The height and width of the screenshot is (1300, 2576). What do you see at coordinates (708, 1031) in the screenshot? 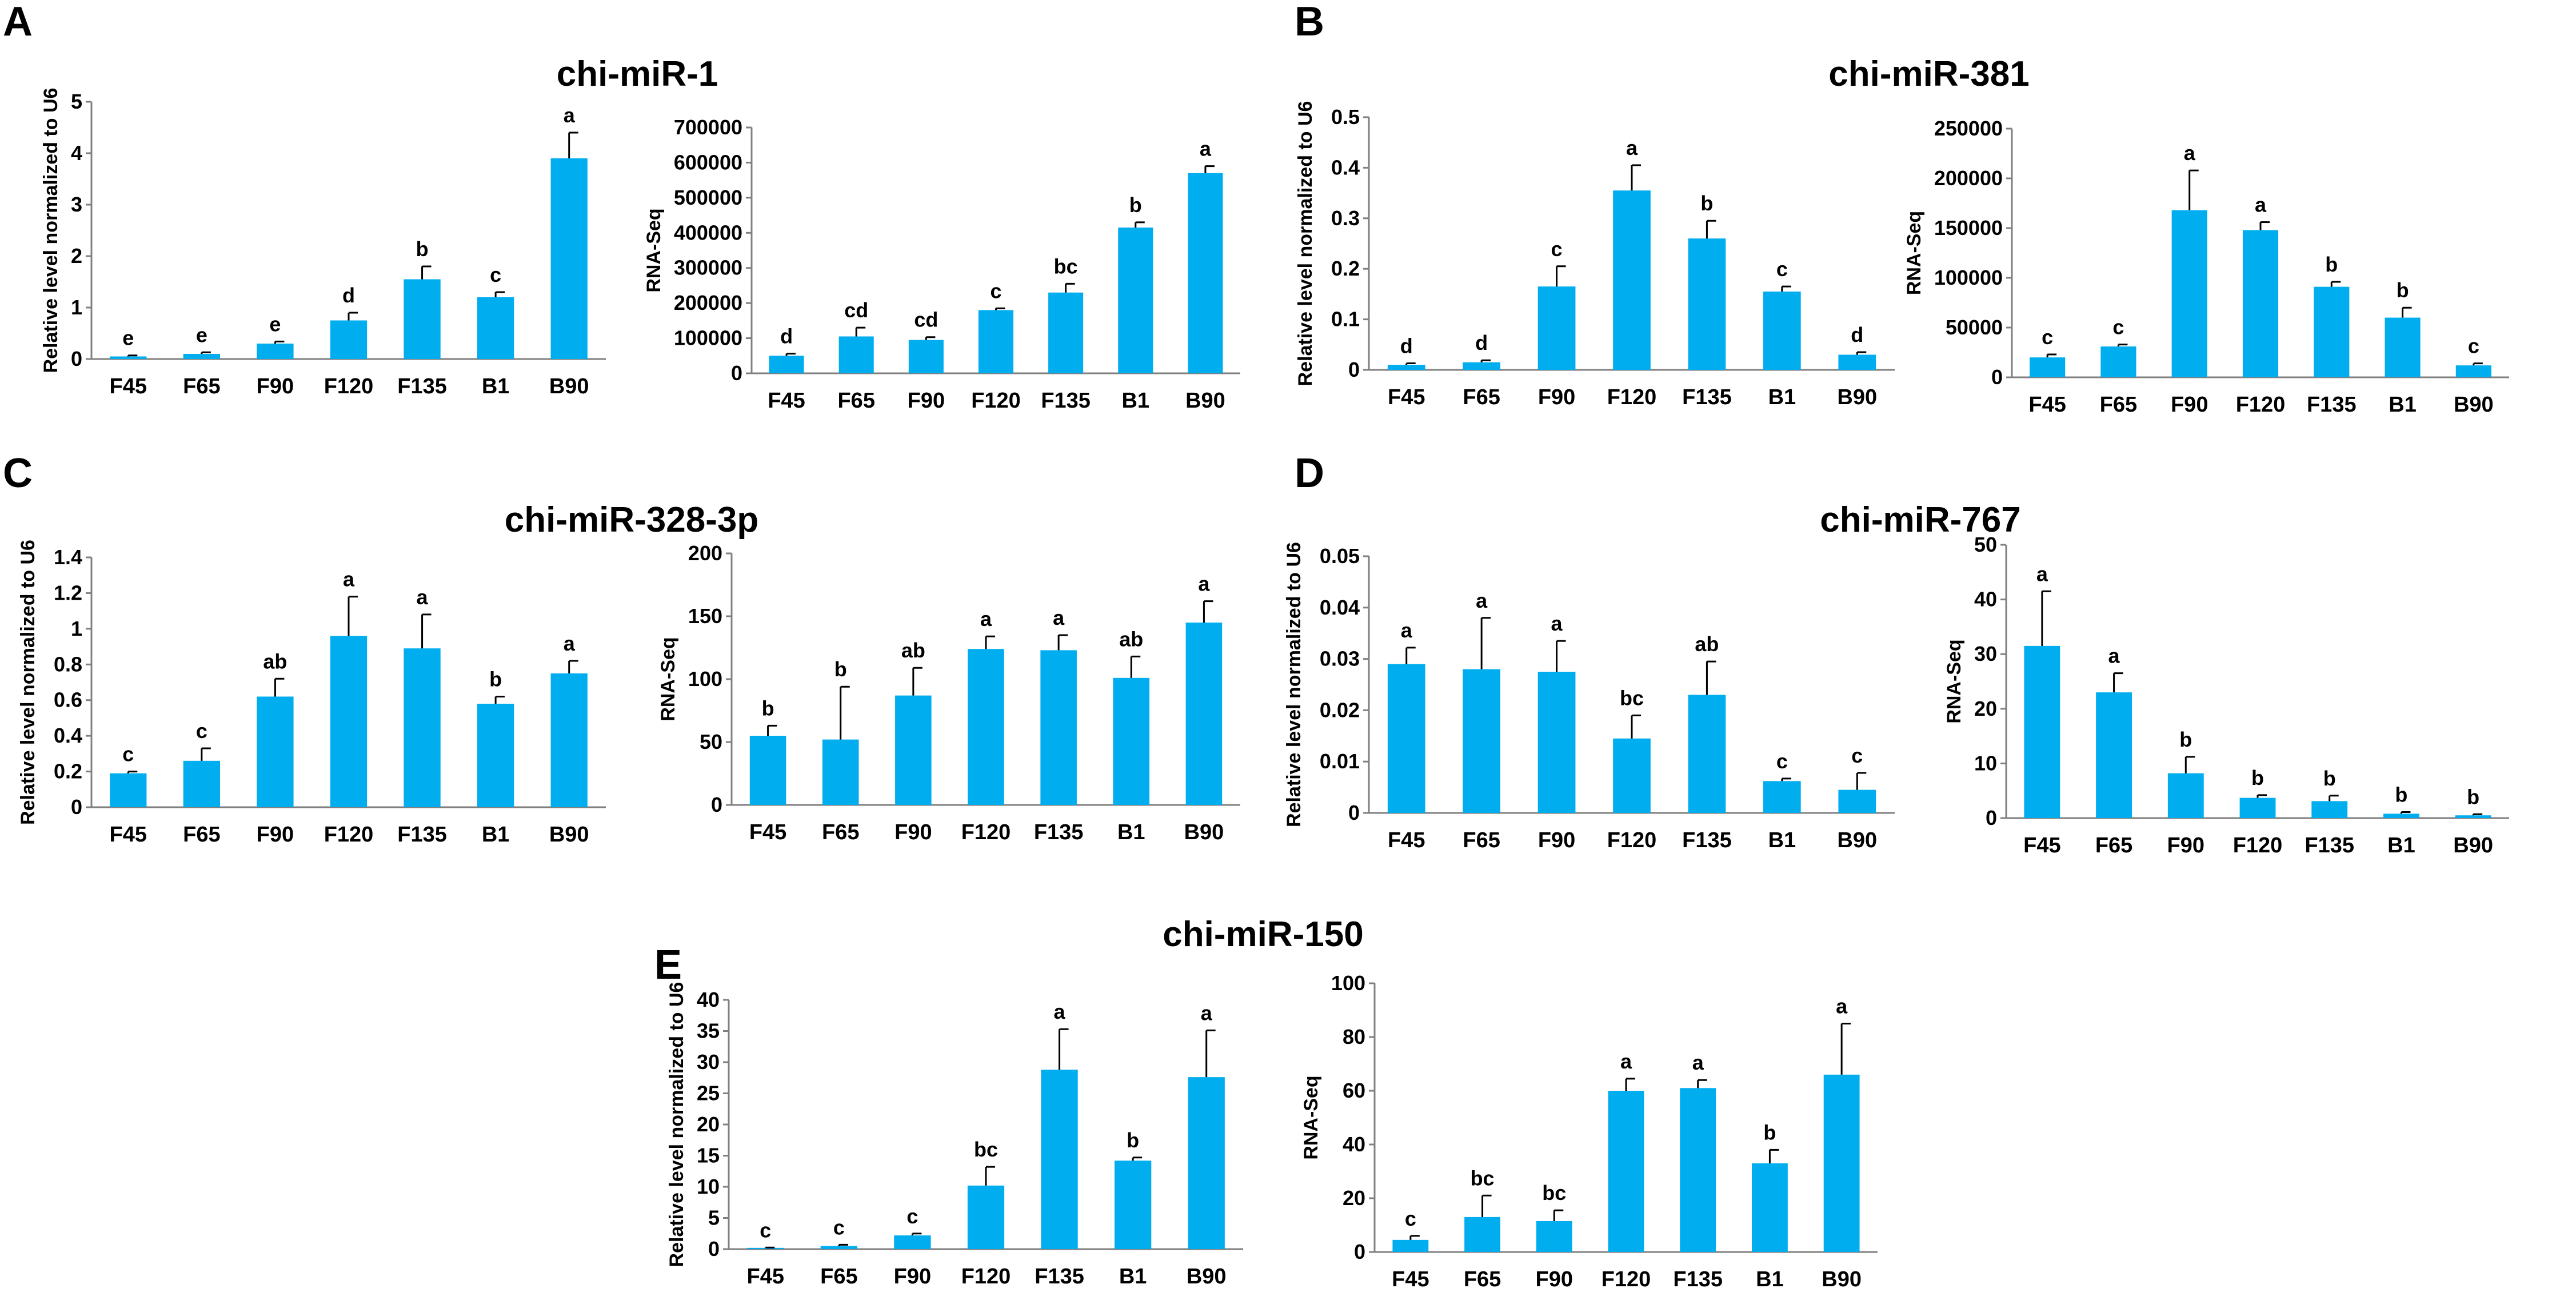
I see `y-tick-label: 35` at bounding box center [708, 1031].